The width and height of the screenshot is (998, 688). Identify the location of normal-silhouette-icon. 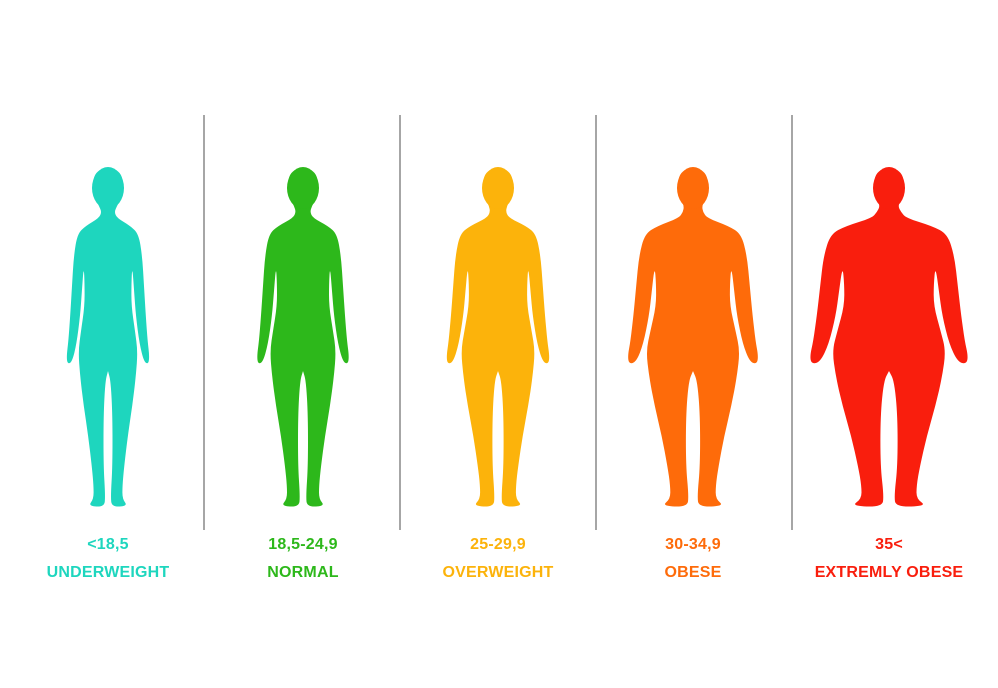
(303, 338).